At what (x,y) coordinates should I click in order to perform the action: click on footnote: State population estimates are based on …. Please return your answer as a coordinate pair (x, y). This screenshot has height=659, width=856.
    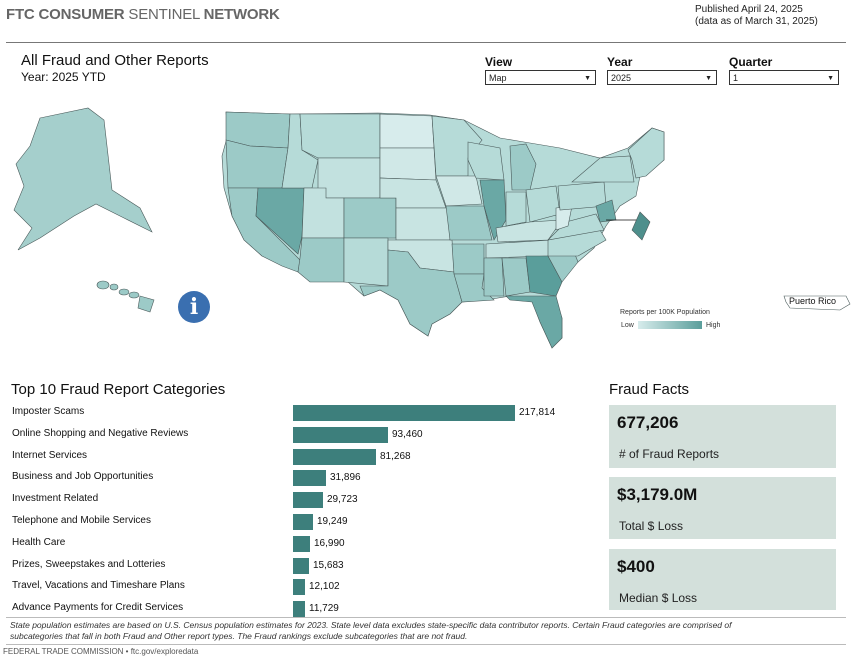
    Looking at the image, I should click on (371, 630).